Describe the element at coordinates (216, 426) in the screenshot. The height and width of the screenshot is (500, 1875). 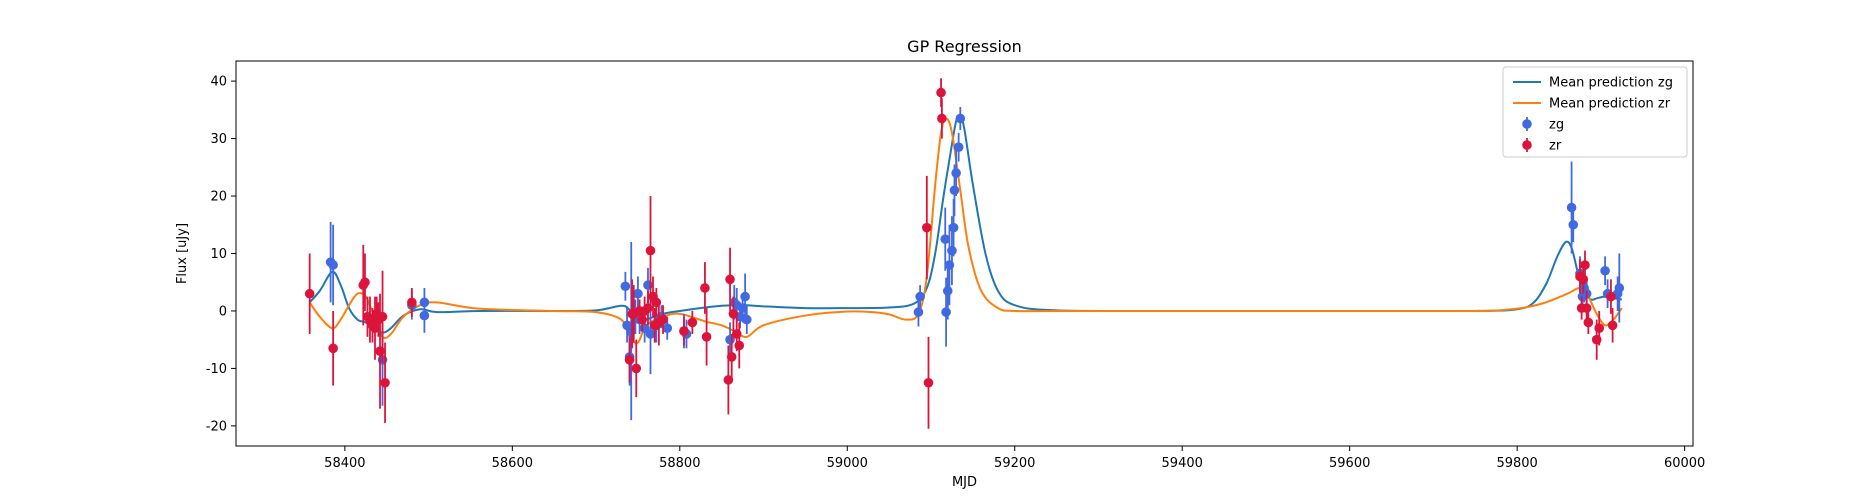
I see `y-tick-label-0: -20` at that location.